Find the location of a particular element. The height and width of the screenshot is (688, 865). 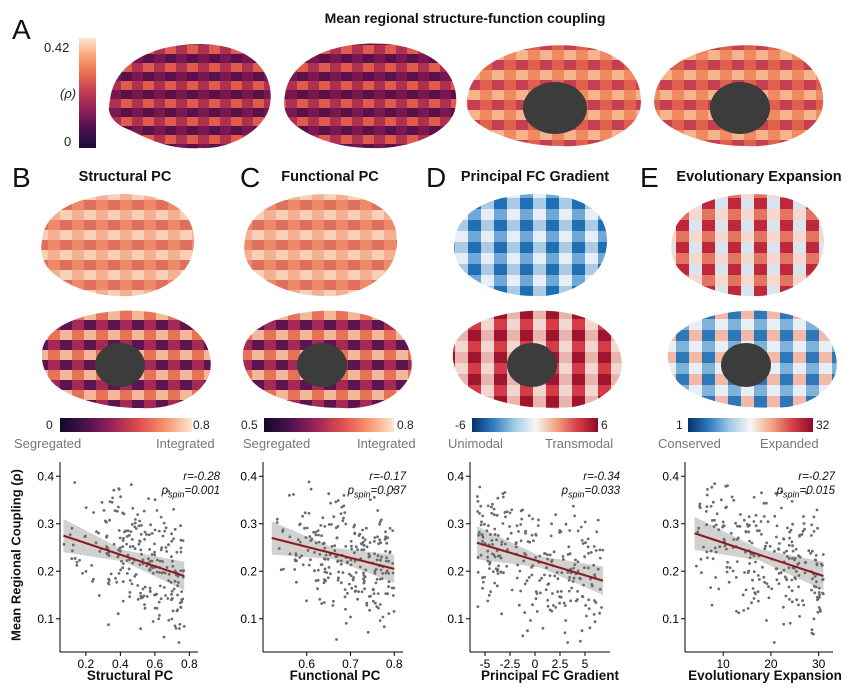

x-tick-label-d: -5 is located at coordinates (485, 664).